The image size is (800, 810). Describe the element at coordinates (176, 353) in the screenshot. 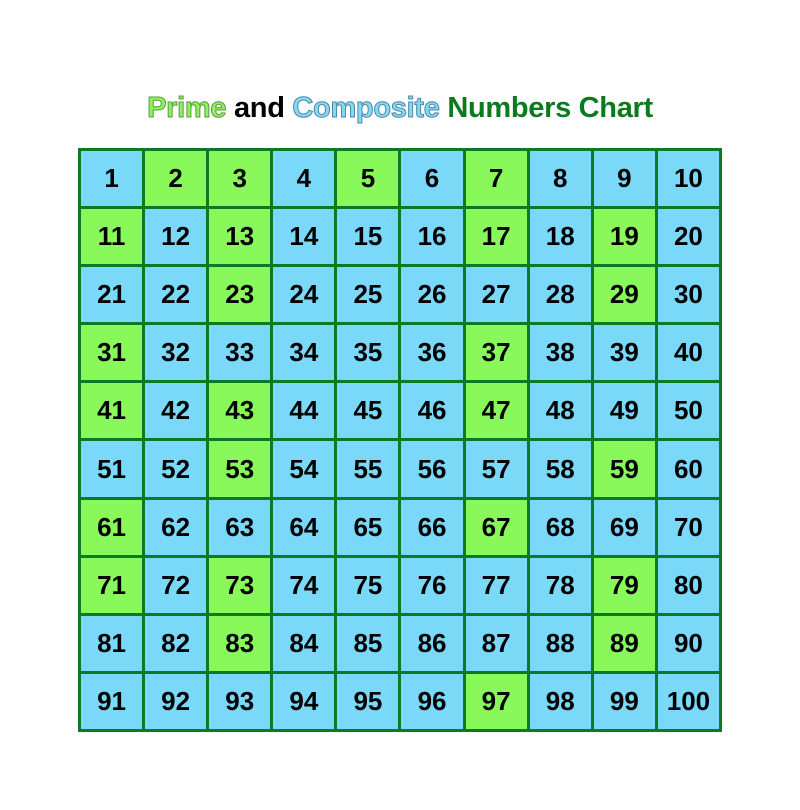

I see `composite-cell: 32` at that location.